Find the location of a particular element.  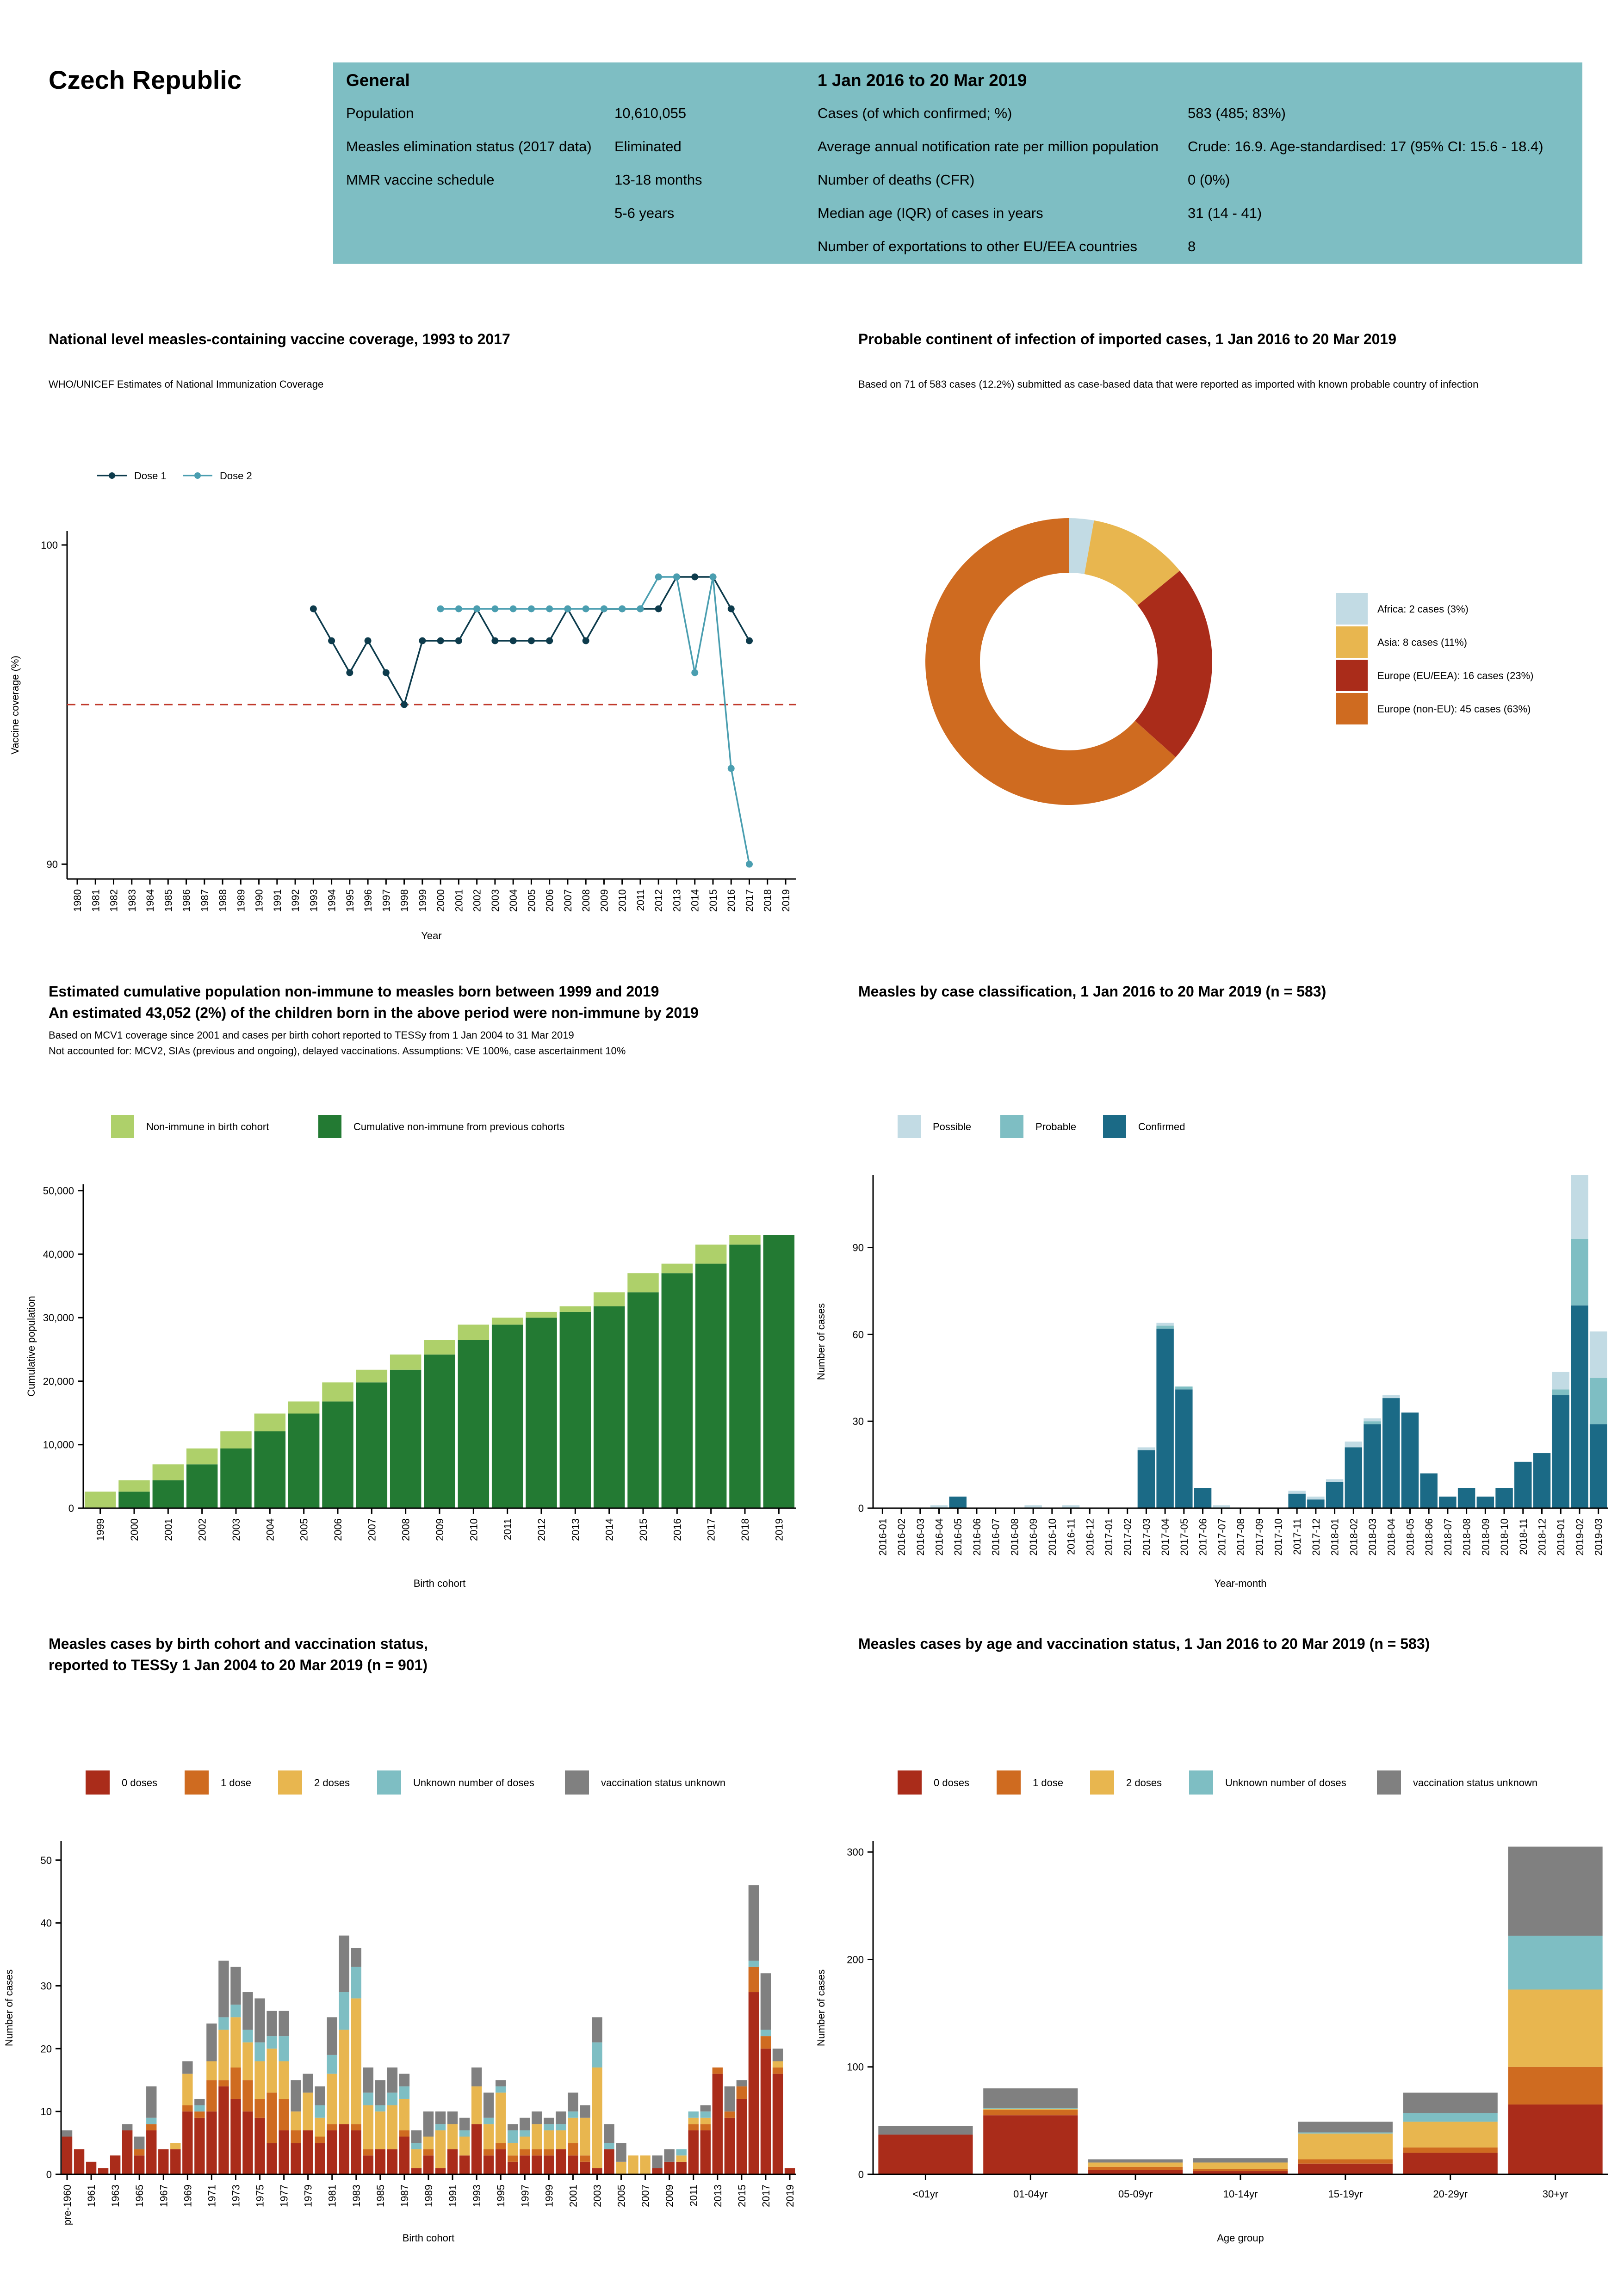

legend-label: Europe (EU/EEA): 16 cases (23%) is located at coordinates (1455, 675).